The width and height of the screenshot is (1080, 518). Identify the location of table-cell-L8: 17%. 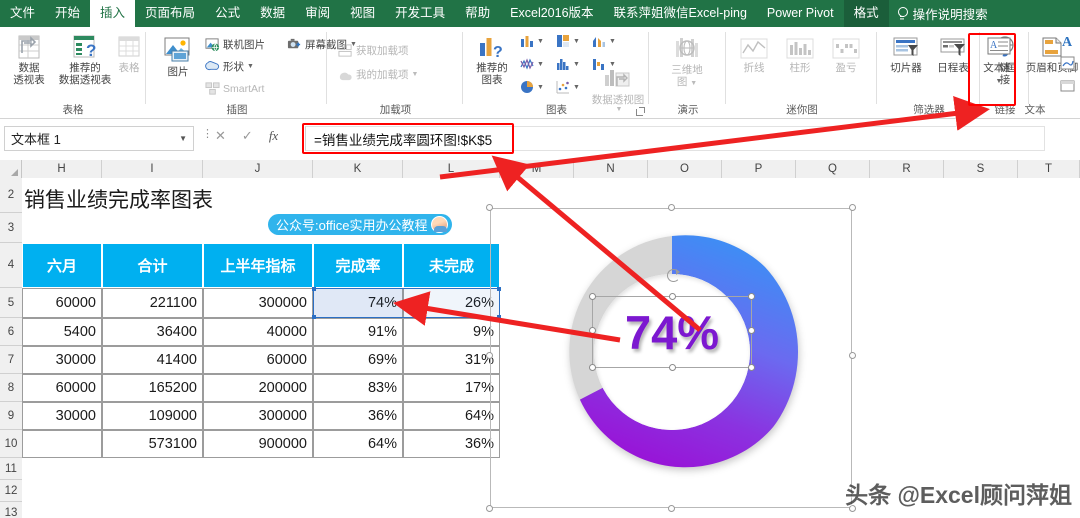
(451, 388).